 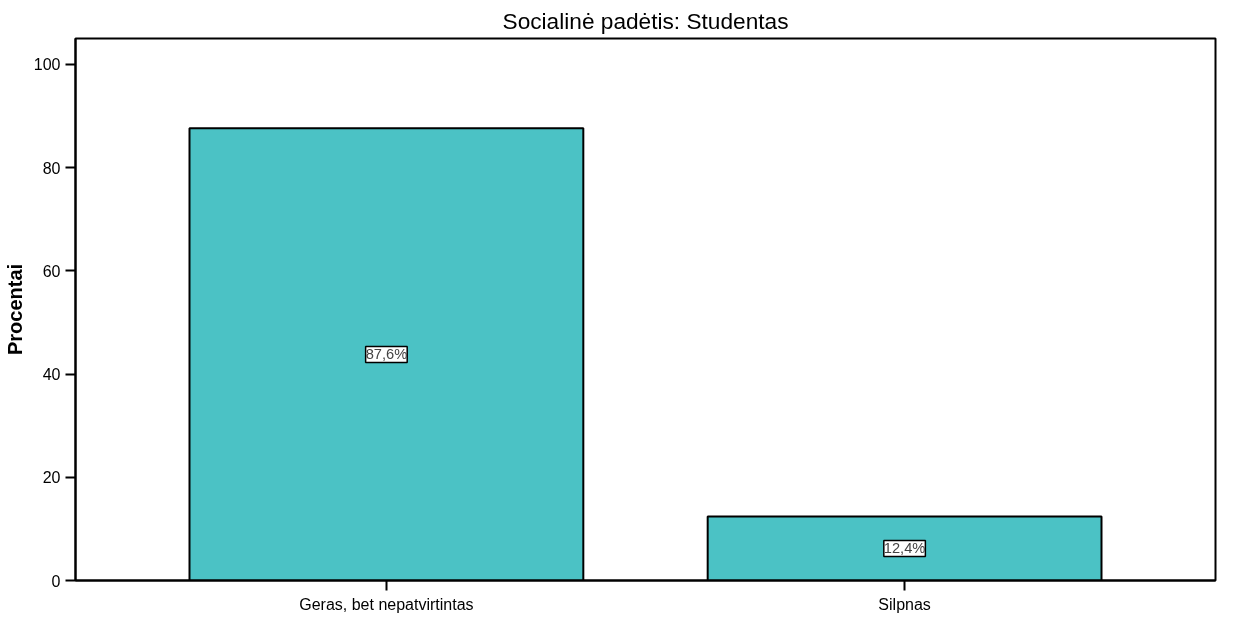 What do you see at coordinates (51, 375) in the screenshot?
I see `y-tick-label: 40` at bounding box center [51, 375].